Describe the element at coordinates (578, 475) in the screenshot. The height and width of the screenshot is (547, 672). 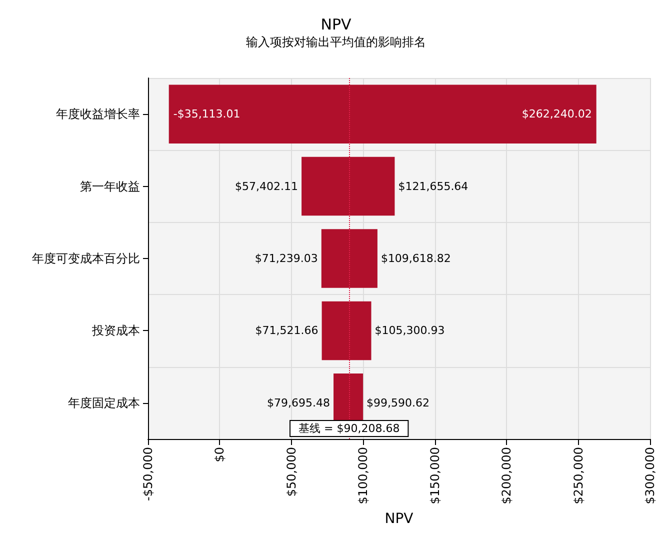
I see `x-tick-label: $250,000` at that location.